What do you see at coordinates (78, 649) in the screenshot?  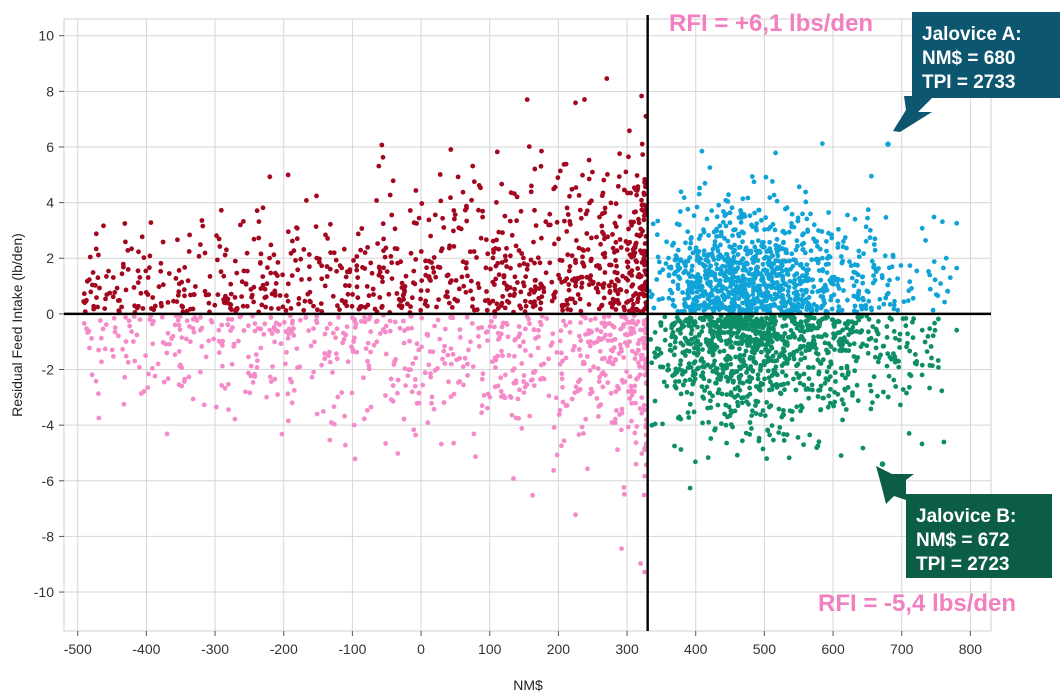 I see `x-tick-label: -500` at bounding box center [78, 649].